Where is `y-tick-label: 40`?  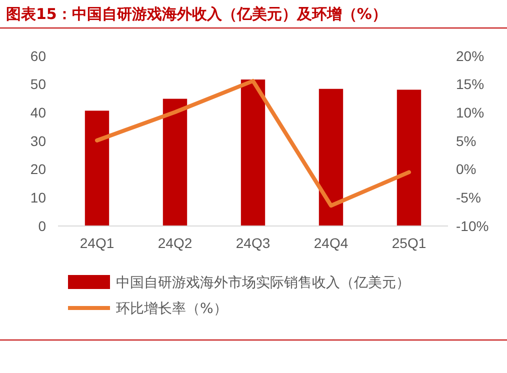
y-tick-label: 40 is located at coordinates (38, 112).